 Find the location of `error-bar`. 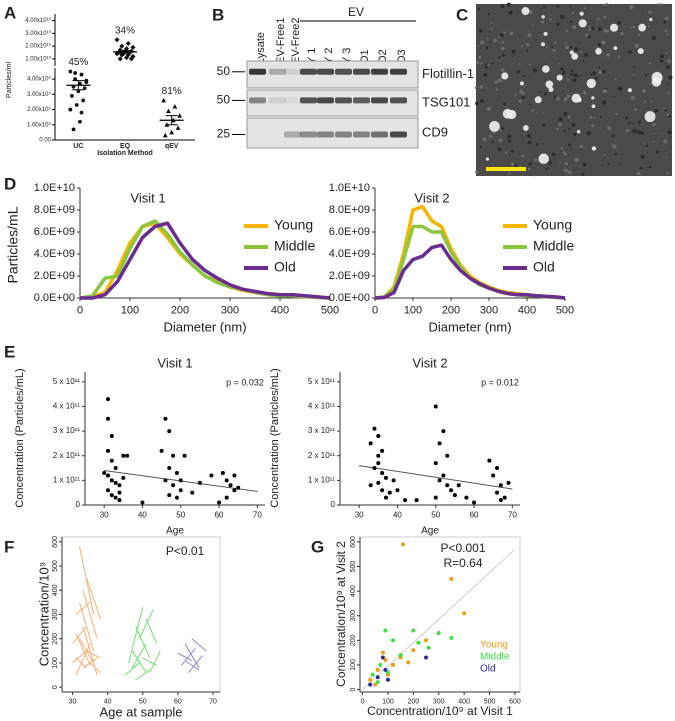

error-bar is located at coordinates (125, 52).